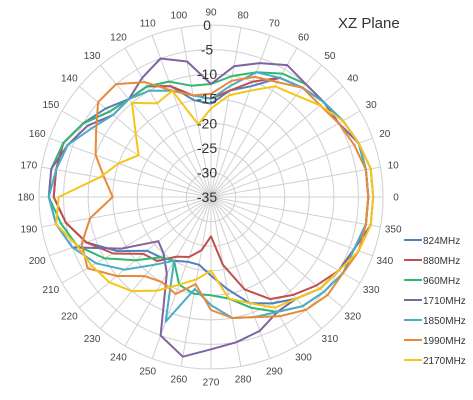  Describe the element at coordinates (179, 15) in the screenshot. I see `angle-tick-label: 100` at that location.